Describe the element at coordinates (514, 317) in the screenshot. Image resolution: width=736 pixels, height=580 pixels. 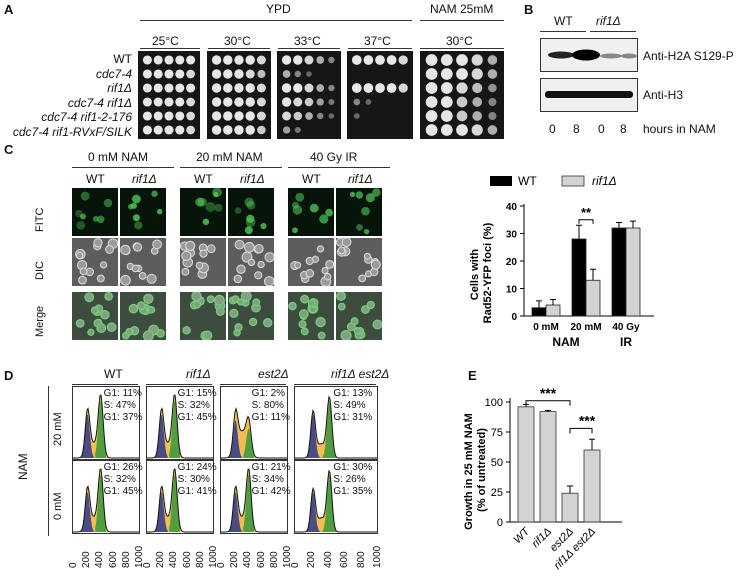
I see `y-tick-label: 0` at that location.